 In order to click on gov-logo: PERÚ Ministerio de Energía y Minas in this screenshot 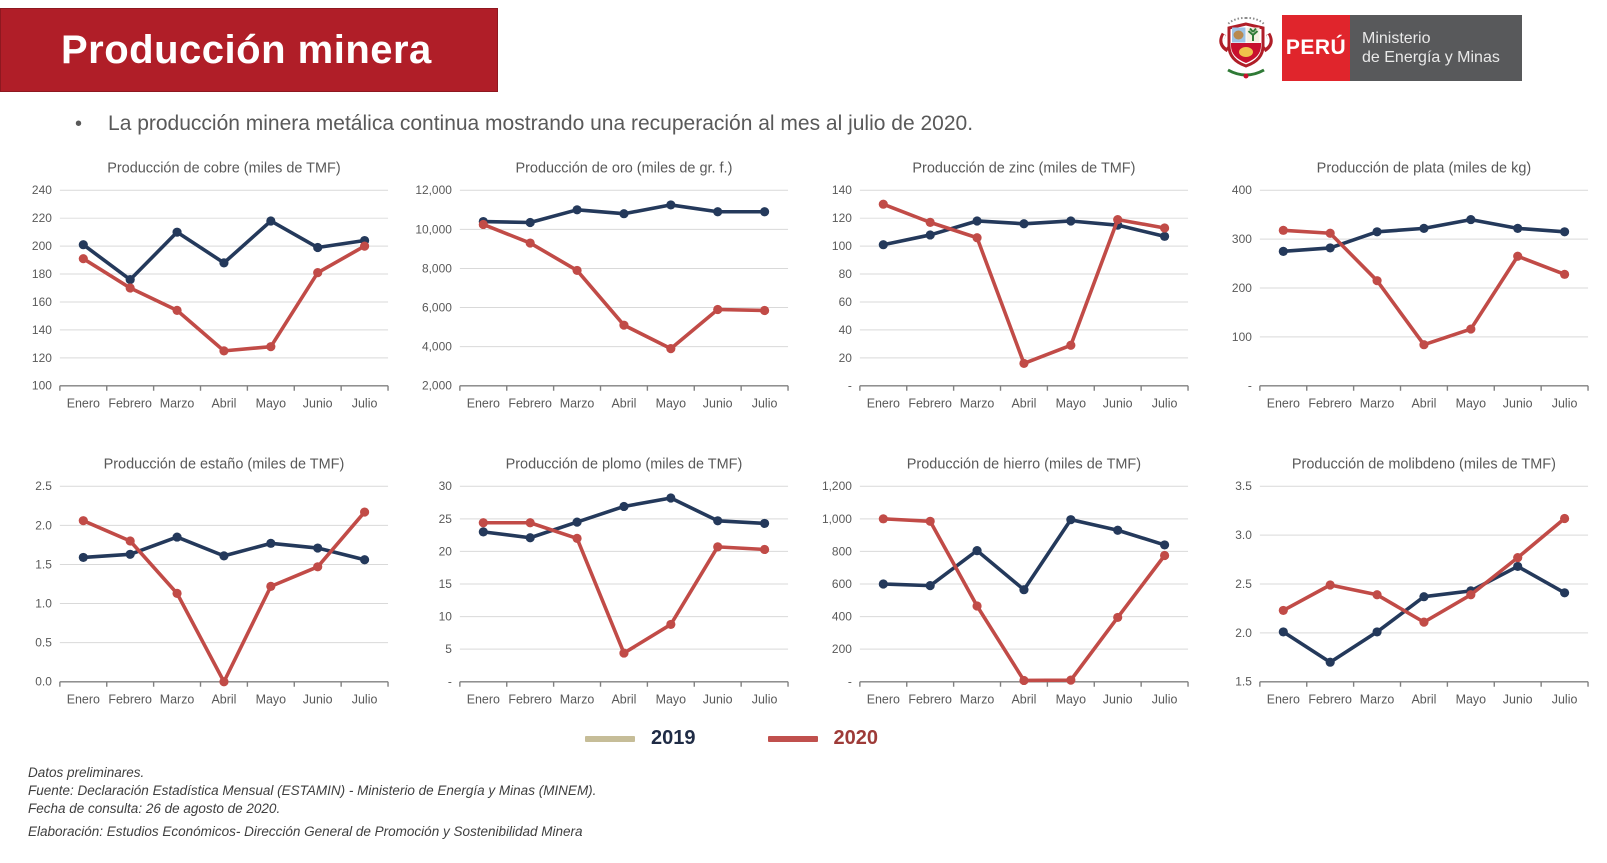, I will do `click(1369, 48)`.